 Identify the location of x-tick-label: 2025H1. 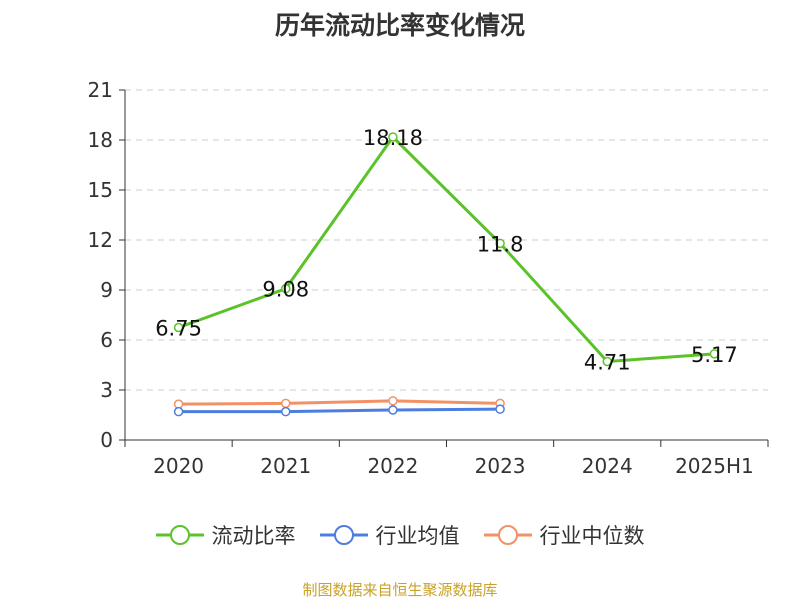
(714, 466).